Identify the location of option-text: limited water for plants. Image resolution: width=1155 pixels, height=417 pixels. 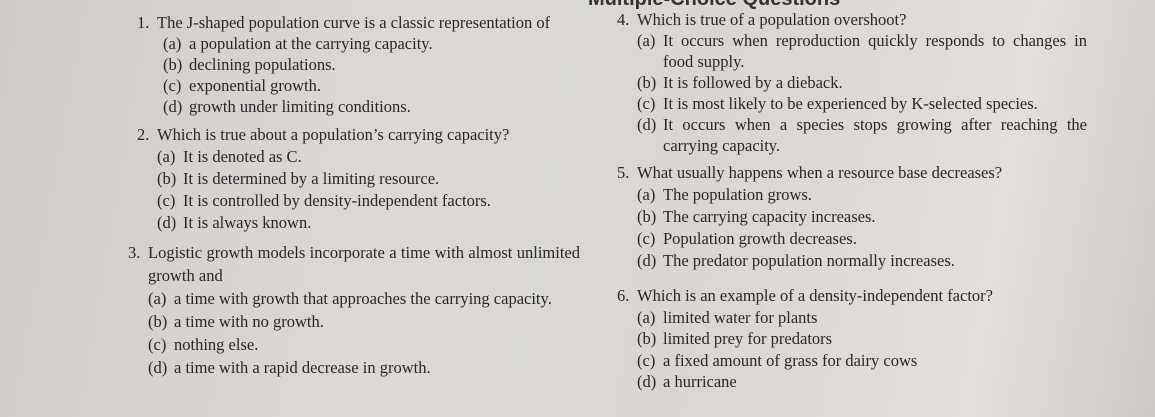
(740, 317).